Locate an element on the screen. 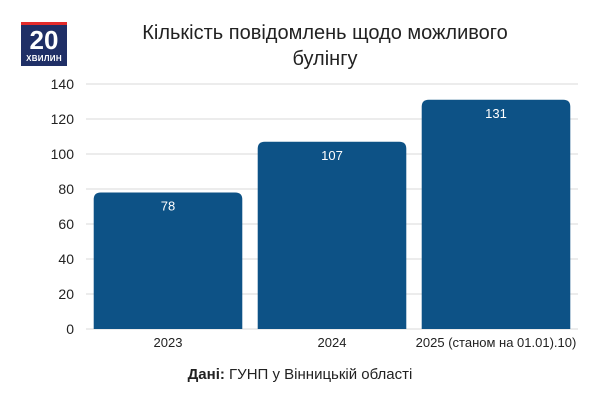 This screenshot has height=400, width=600. source-note: Дані: ГУНП у Вінницькій області is located at coordinates (300, 374).